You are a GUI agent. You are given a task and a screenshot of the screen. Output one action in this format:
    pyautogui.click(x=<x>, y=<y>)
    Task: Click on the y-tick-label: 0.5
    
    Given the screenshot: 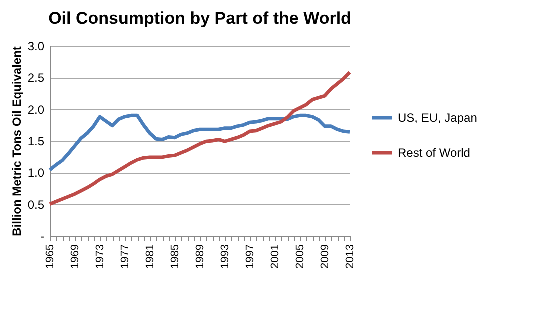 What is the action you would take?
    pyautogui.click(x=36, y=205)
    